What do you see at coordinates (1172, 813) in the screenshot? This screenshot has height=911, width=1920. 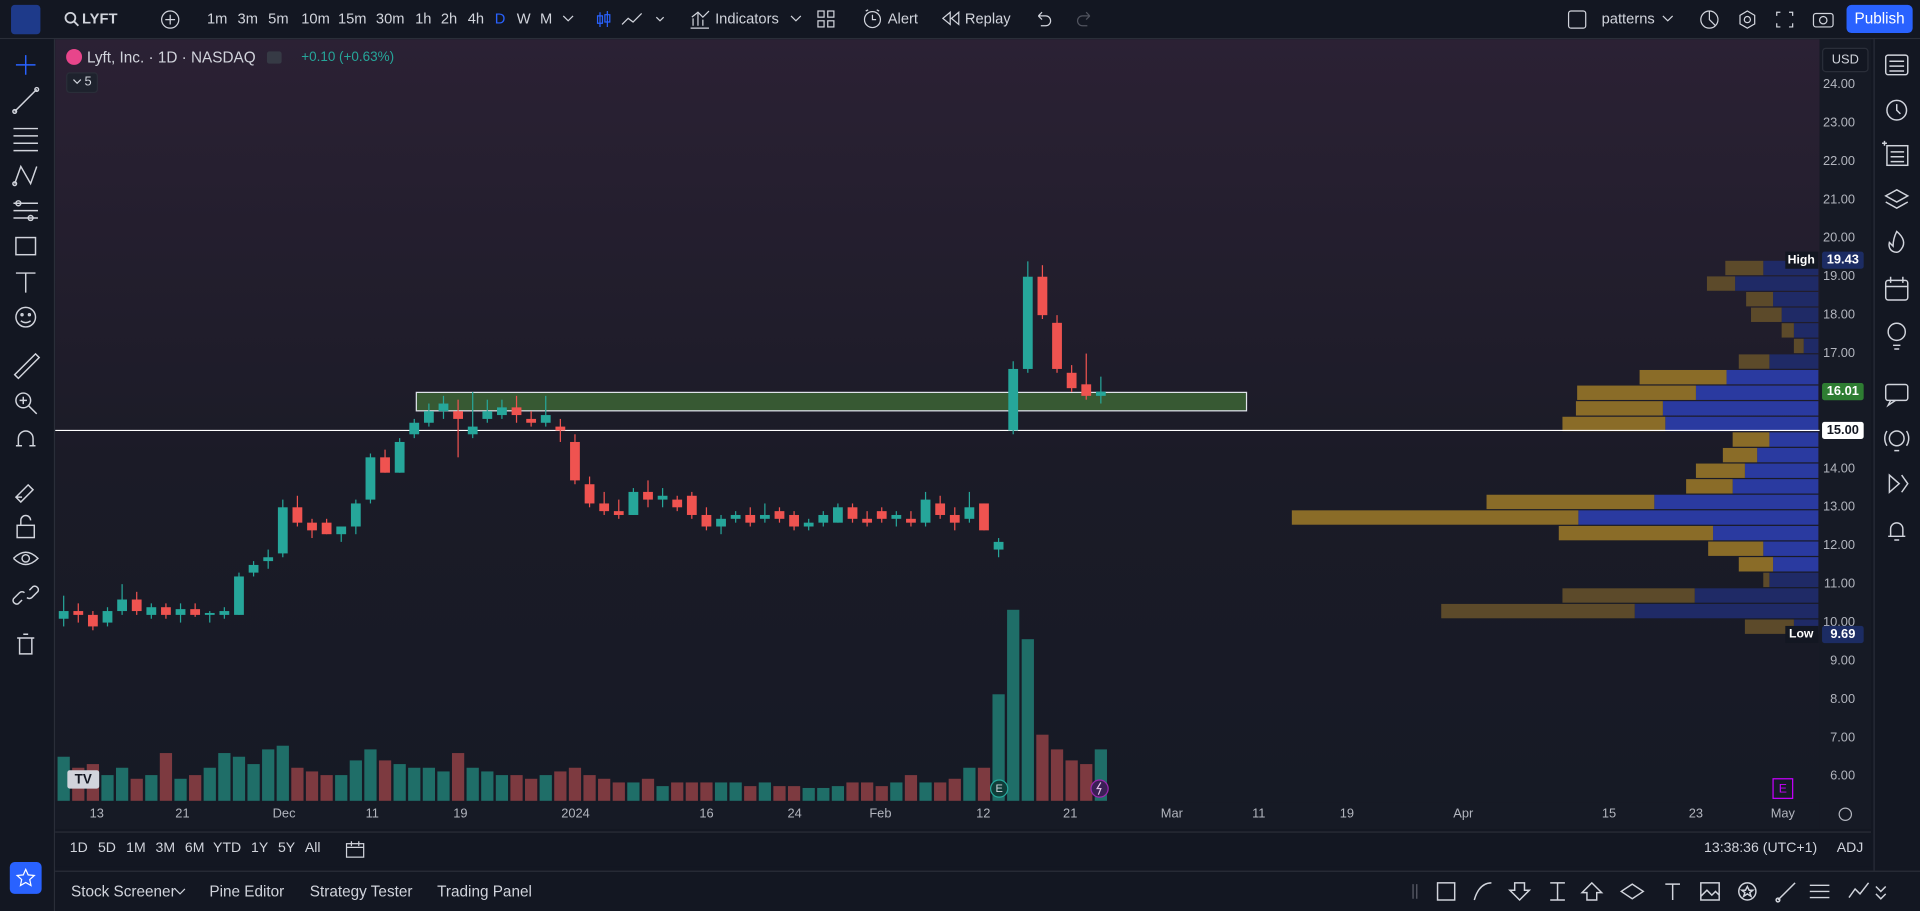 I see `x-tick-label: Mar` at bounding box center [1172, 813].